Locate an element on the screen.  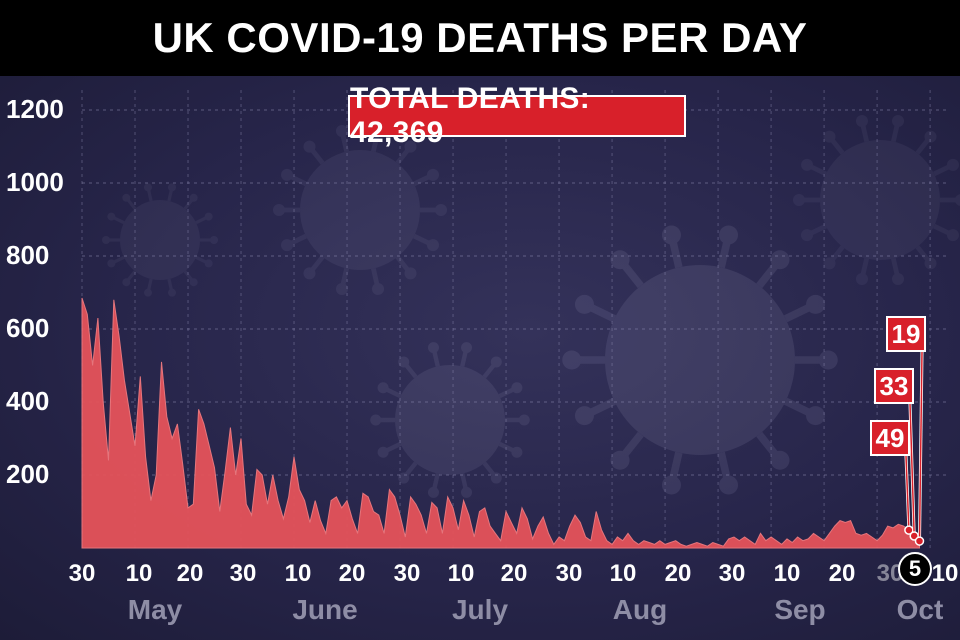
month-label: Sep is located at coordinates (800, 609).